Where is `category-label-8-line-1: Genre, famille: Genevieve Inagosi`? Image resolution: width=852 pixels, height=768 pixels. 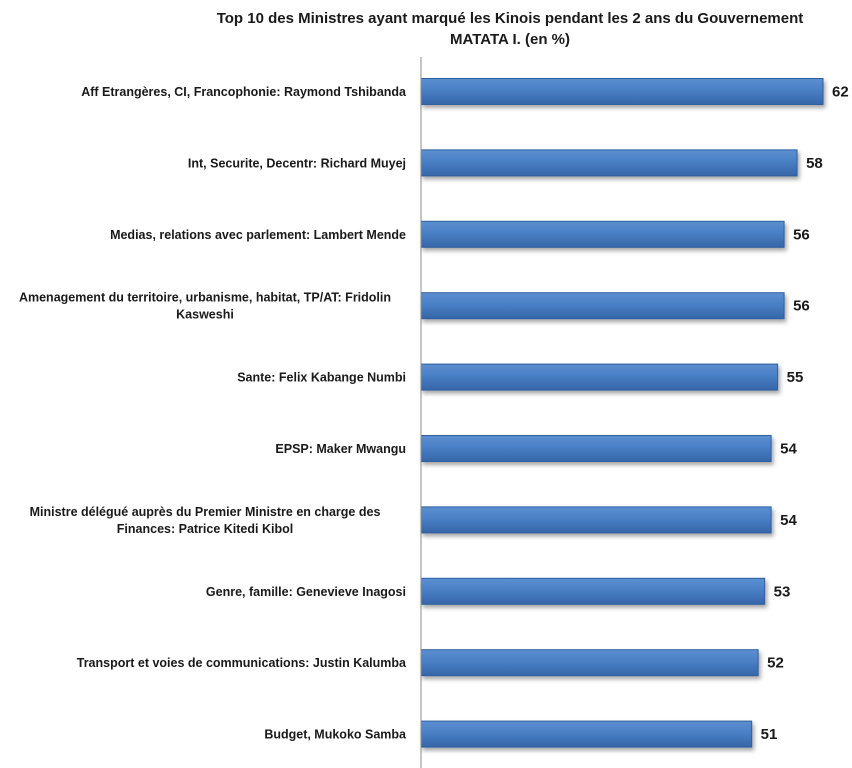 category-label-8-line-1: Genre, famille: Genevieve Inagosi is located at coordinates (306, 592).